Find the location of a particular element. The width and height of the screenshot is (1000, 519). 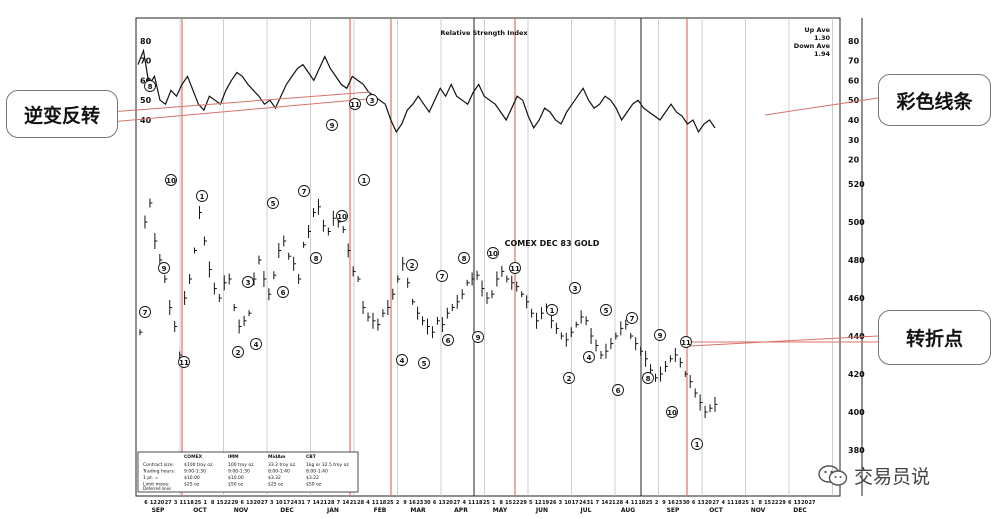

price-title: COMEX DEC 83 GOLD is located at coordinates (552, 243).